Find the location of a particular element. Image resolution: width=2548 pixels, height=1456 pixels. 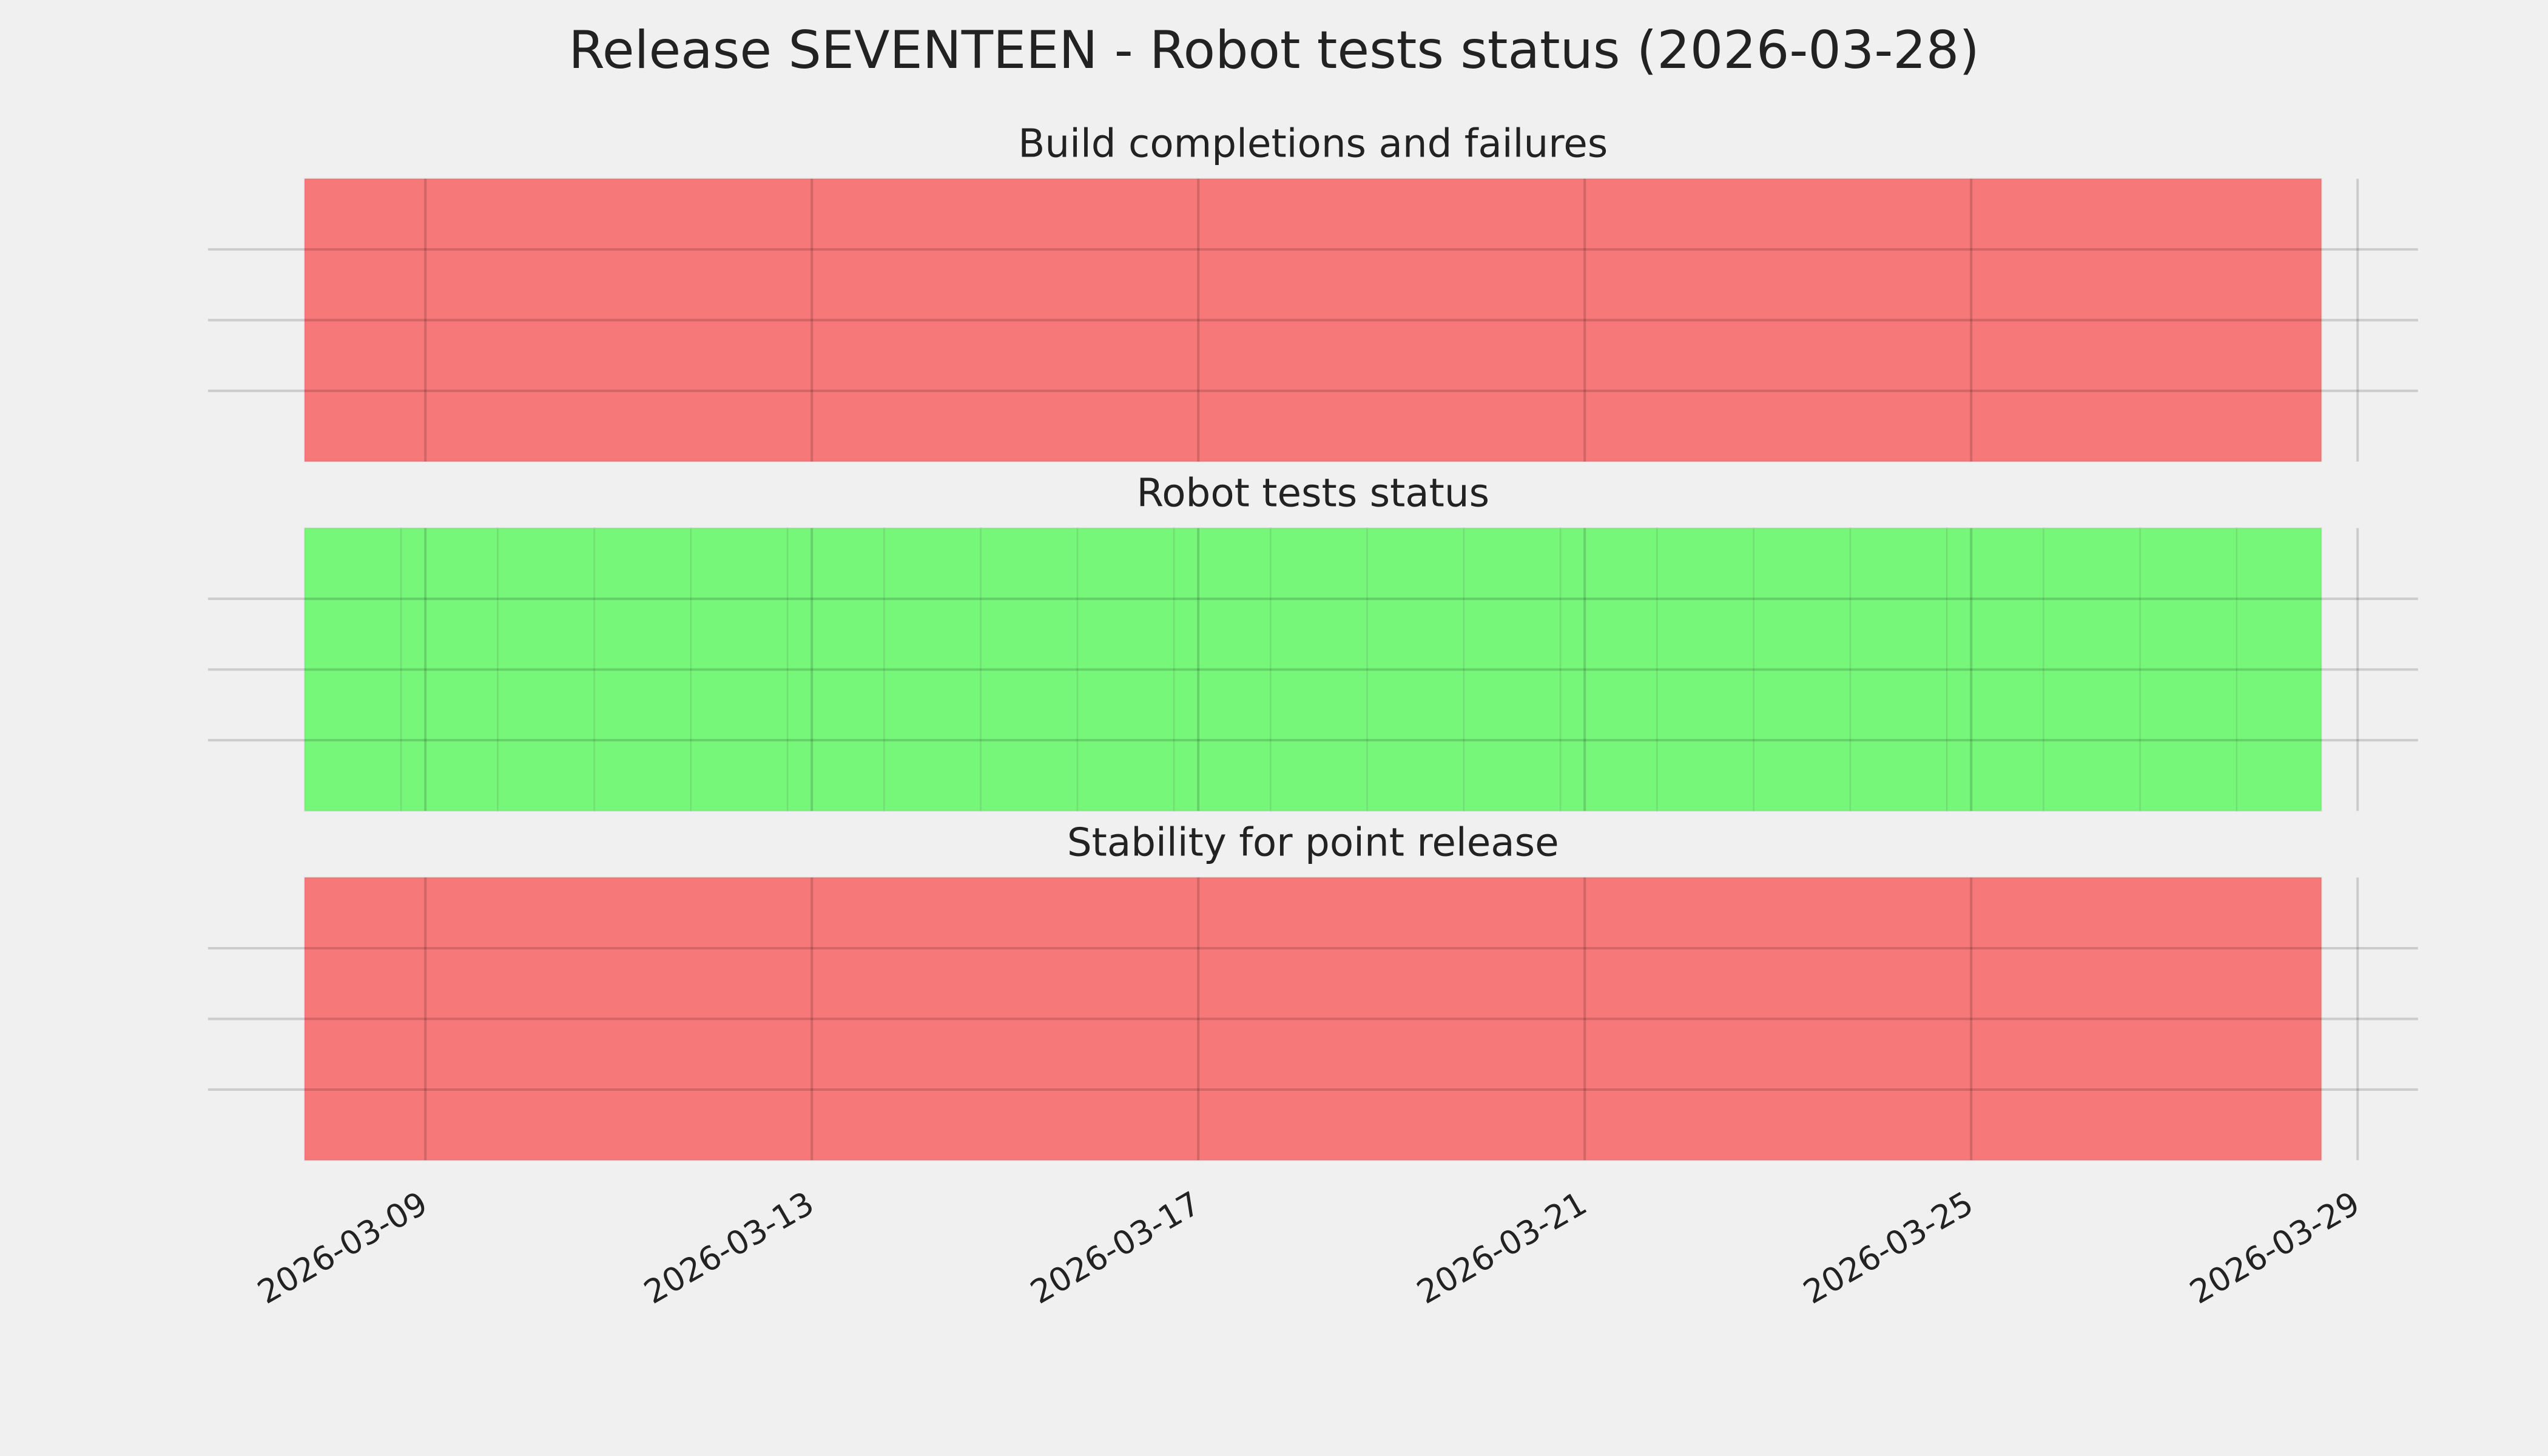

x-tick-label: 2026-03-25 is located at coordinates (1888, 1248).